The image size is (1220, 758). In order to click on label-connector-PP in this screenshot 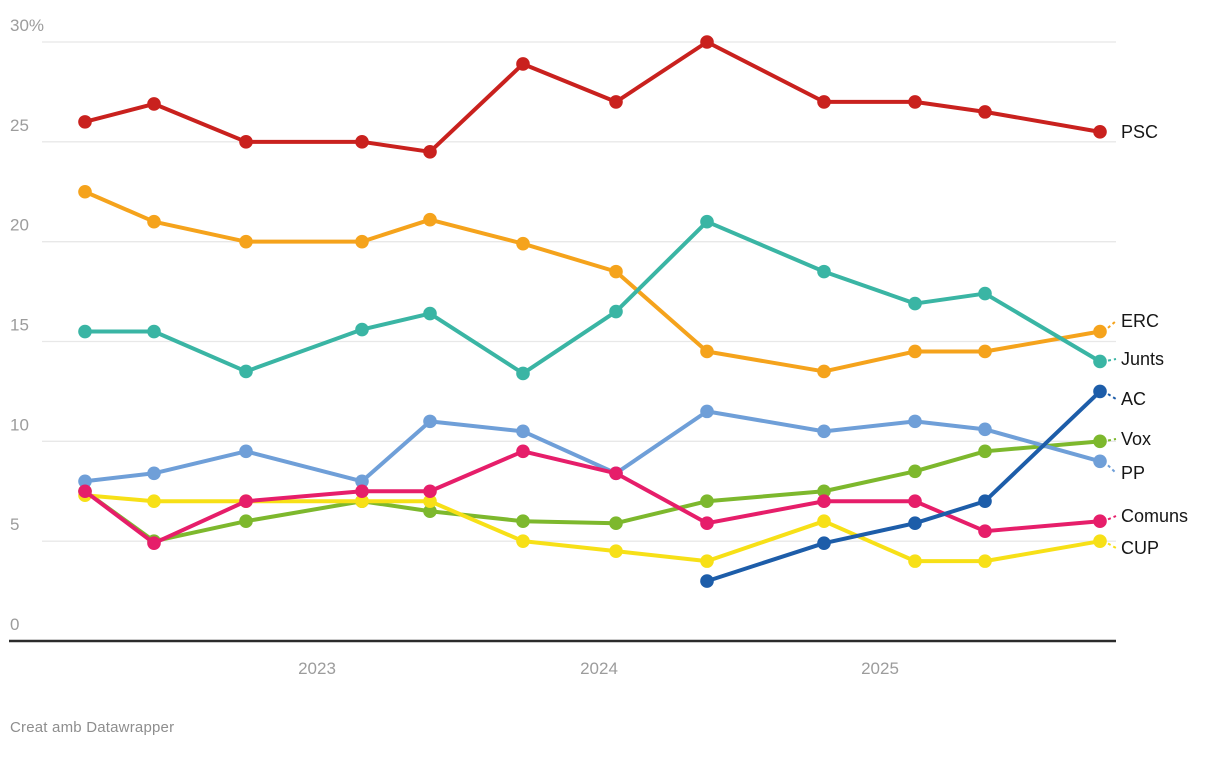, I will do `click(1112, 469)`.